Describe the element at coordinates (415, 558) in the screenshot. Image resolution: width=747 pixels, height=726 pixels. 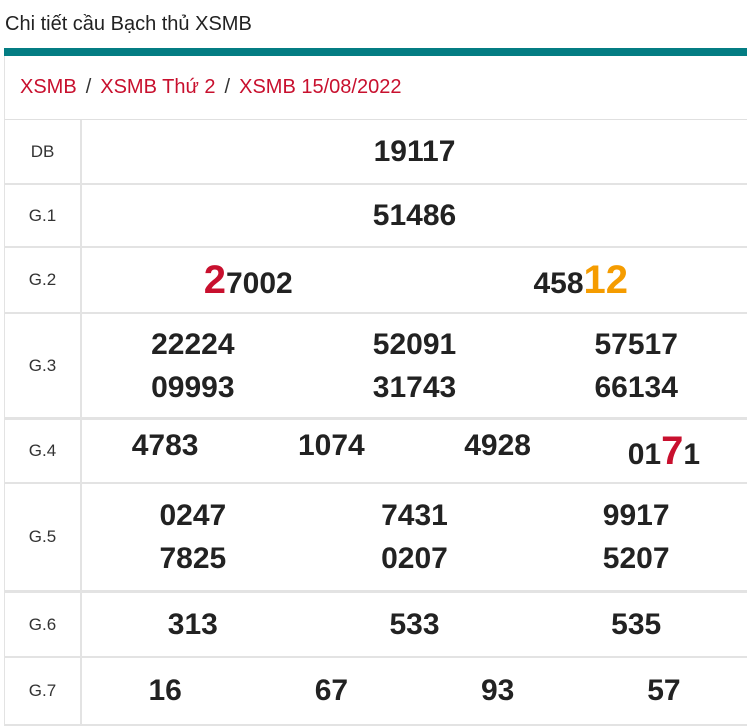
I see `prize-number: 0207` at that location.